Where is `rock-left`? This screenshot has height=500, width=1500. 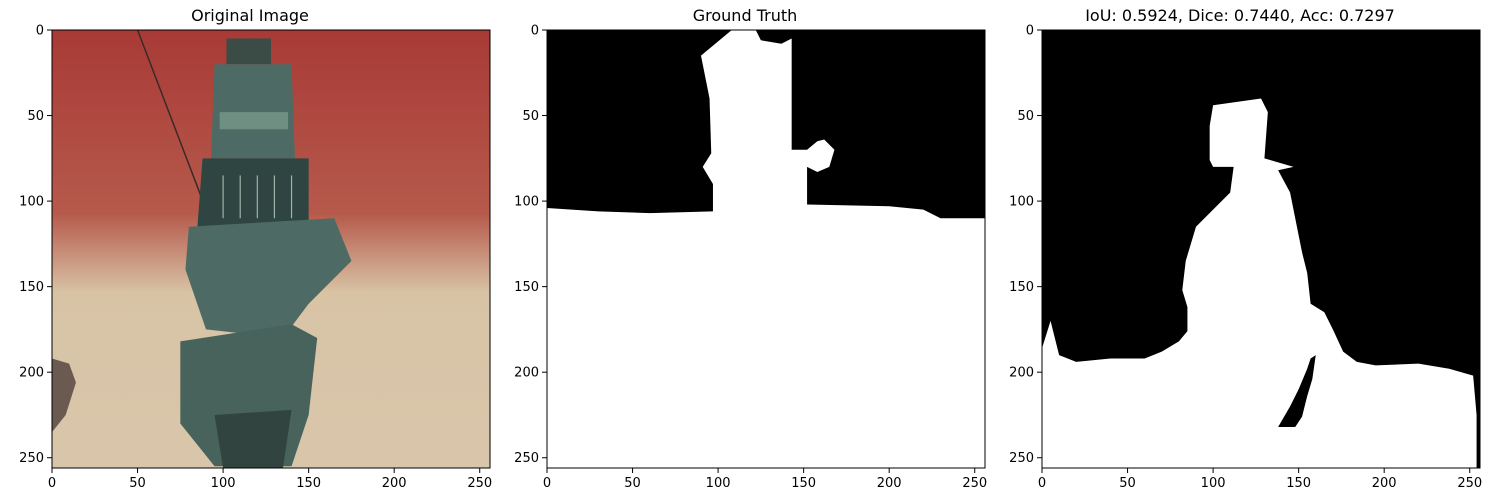 rock-left is located at coordinates (64, 395).